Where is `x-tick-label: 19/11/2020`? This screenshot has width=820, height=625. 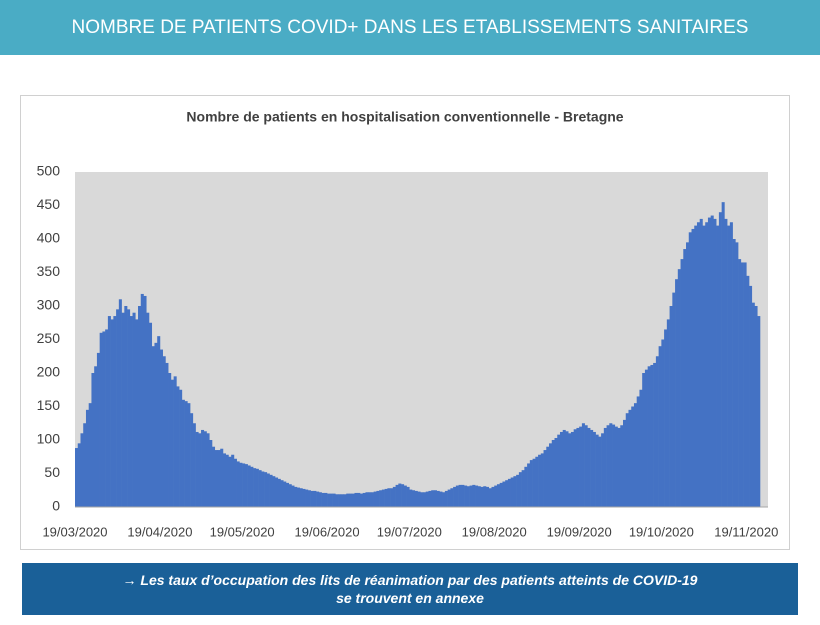 x-tick-label: 19/11/2020 is located at coordinates (746, 531).